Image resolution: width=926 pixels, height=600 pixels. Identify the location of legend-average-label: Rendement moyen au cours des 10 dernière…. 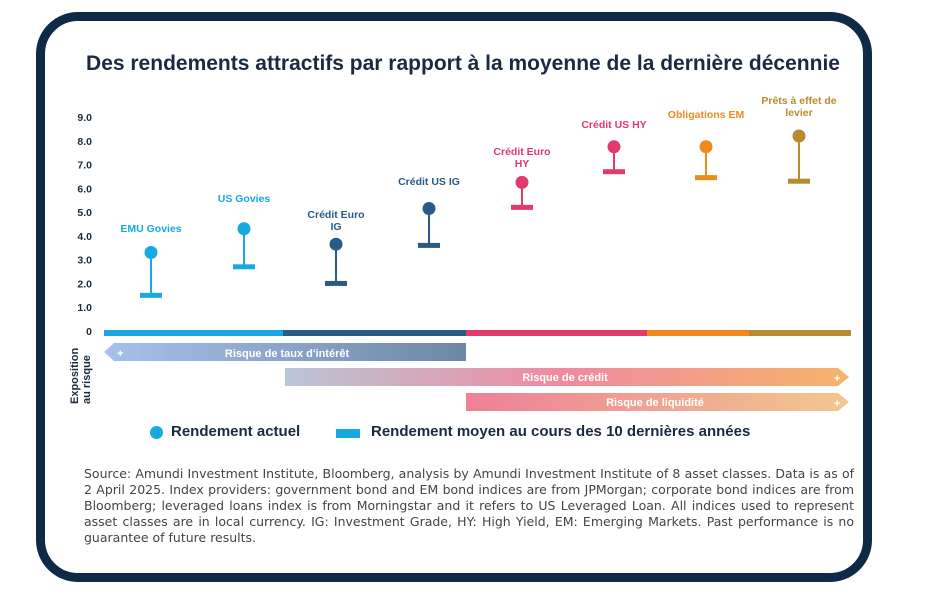
(561, 431).